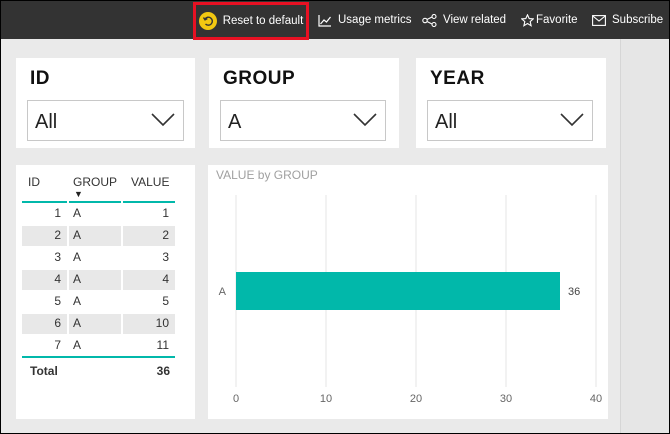 Image resolution: width=670 pixels, height=434 pixels. I want to click on cell-id: 3, so click(57, 257).